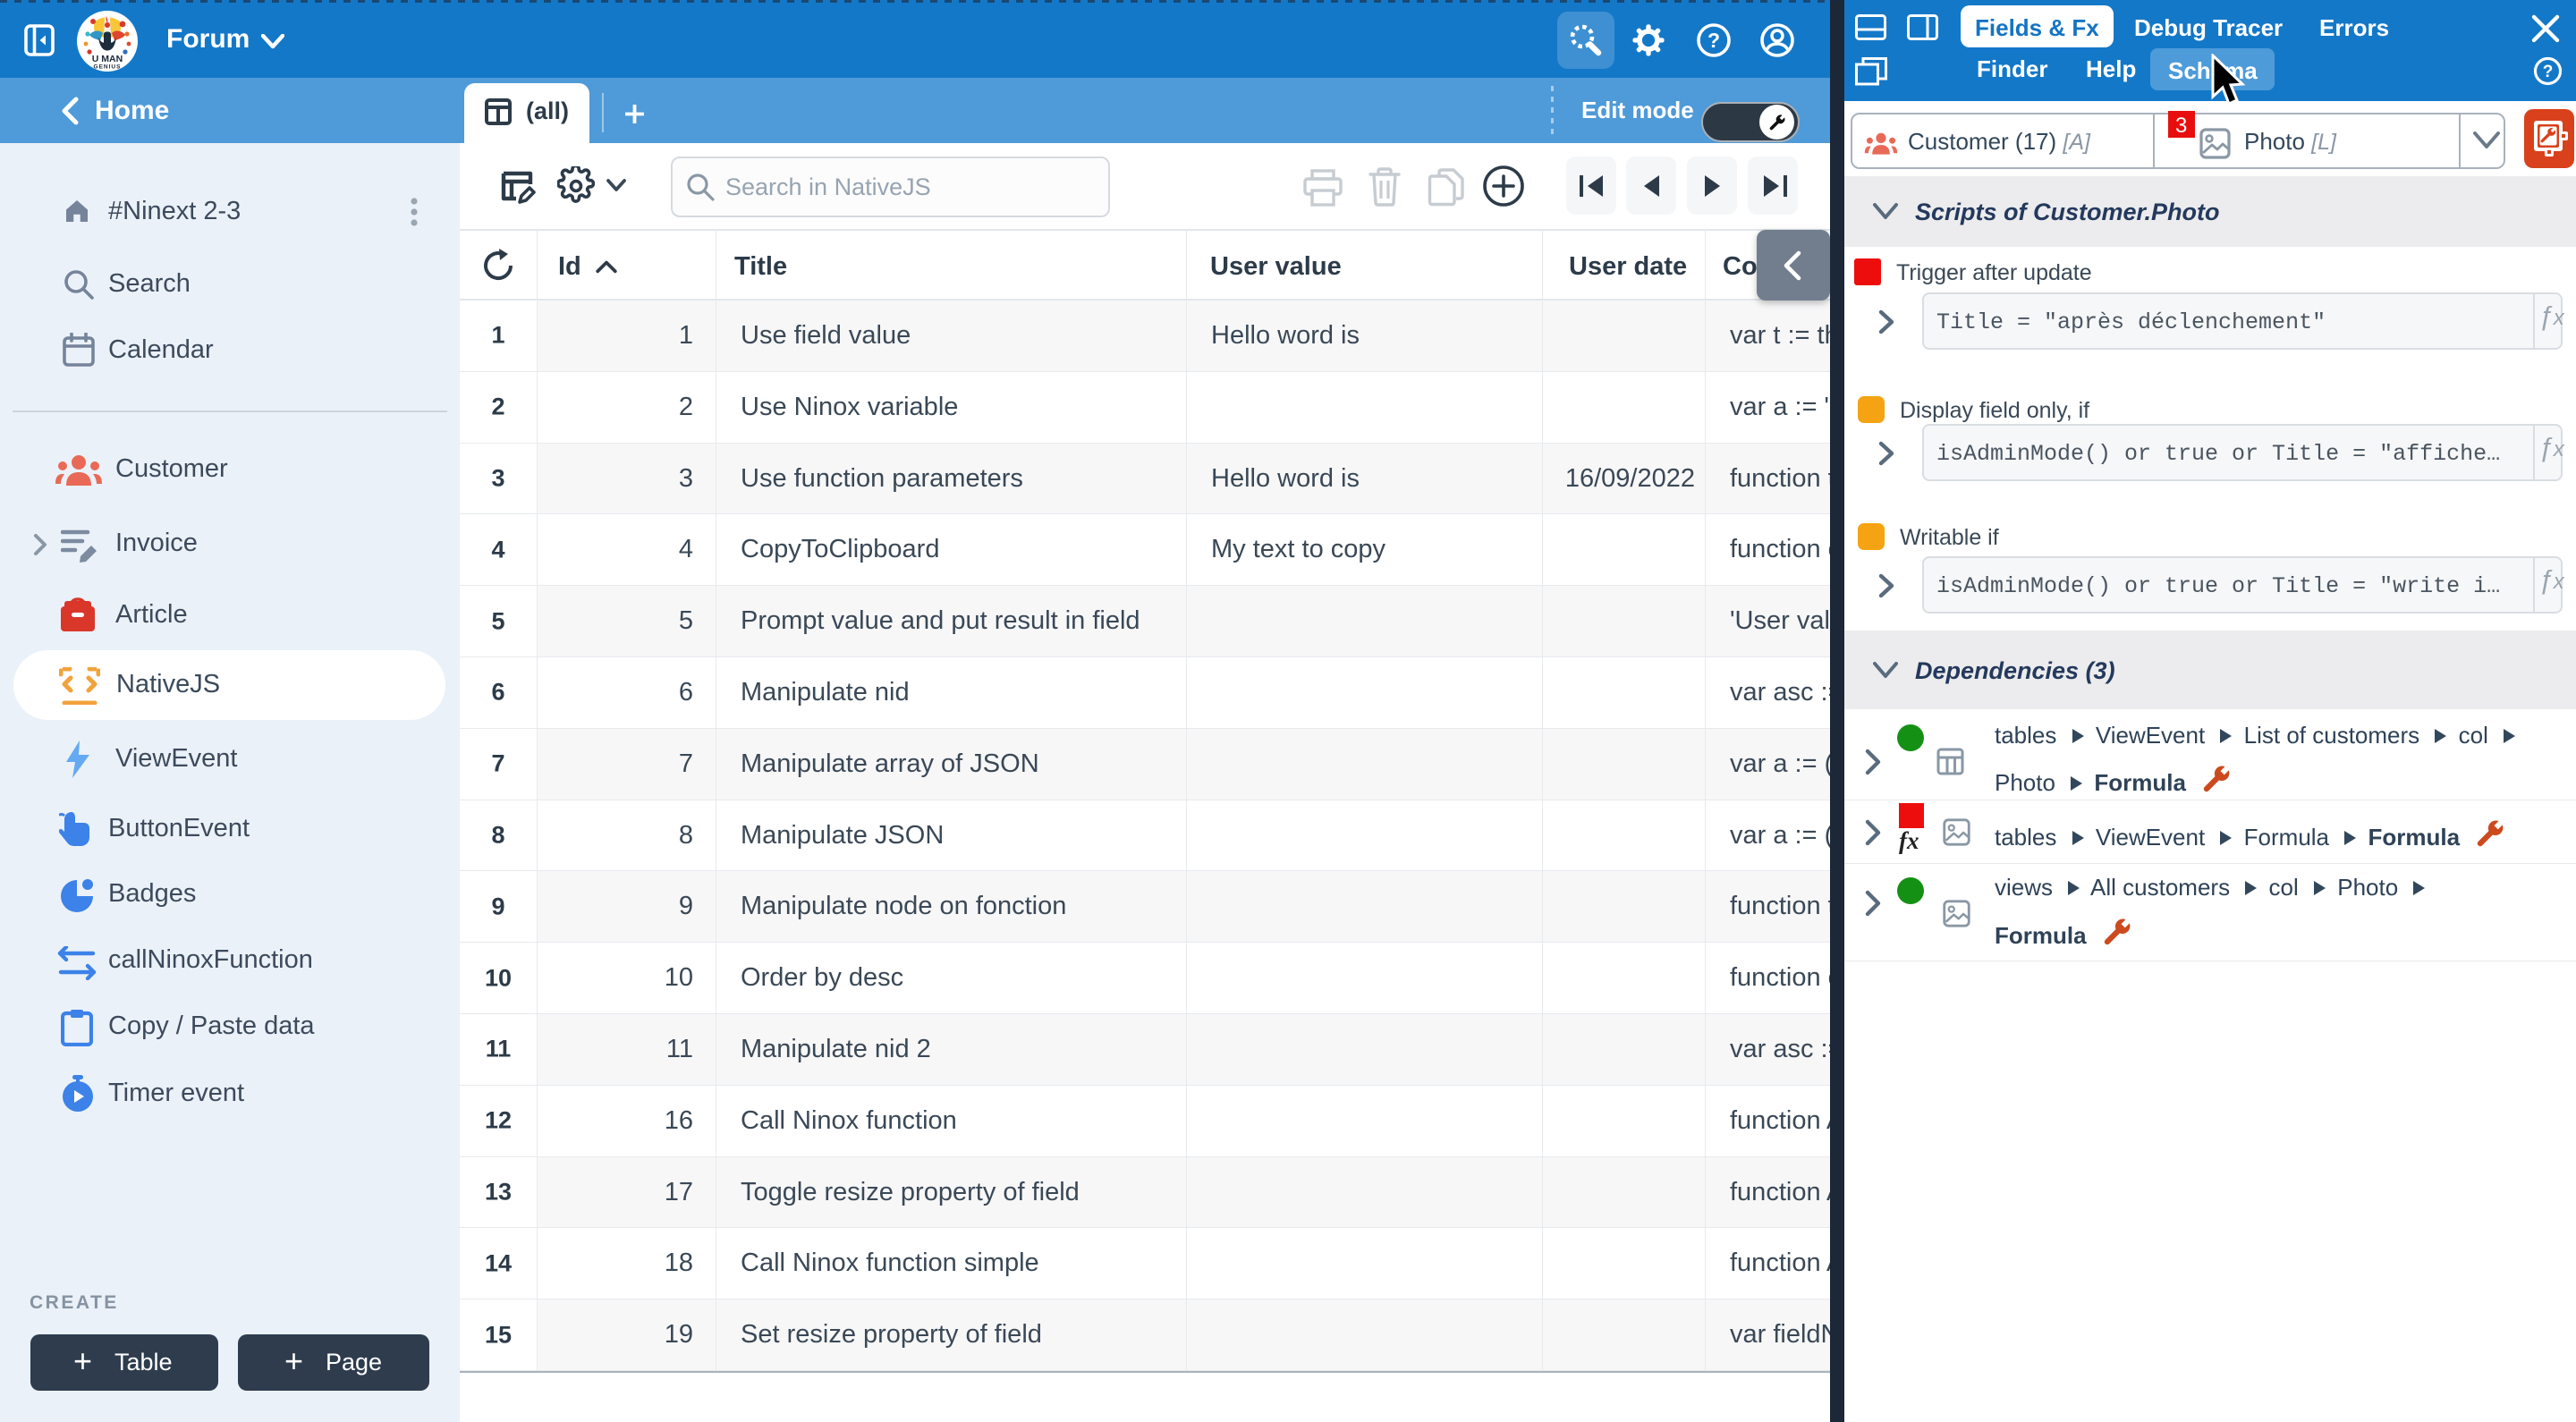 This screenshot has height=1422, width=2576. What do you see at coordinates (108, 67) in the screenshot?
I see `svg-text: GENIUS` at bounding box center [108, 67].